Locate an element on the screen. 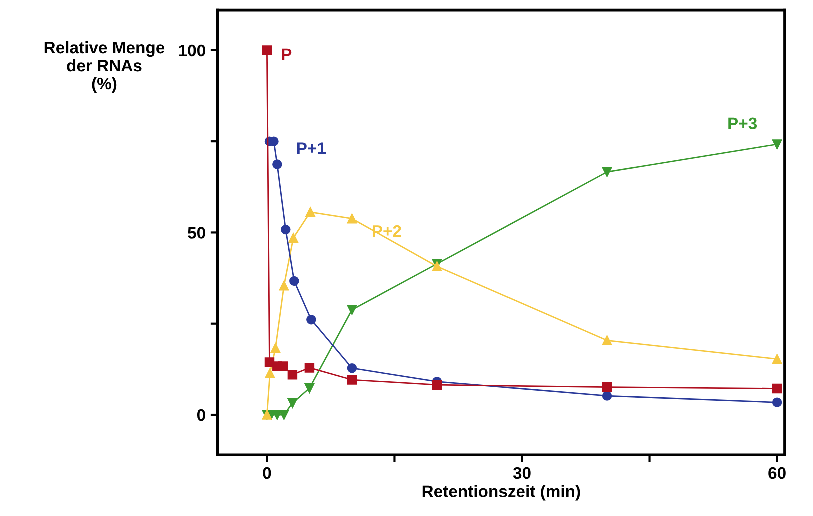 Image resolution: width=813 pixels, height=516 pixels. x-tick-label: 30 is located at coordinates (522, 473).